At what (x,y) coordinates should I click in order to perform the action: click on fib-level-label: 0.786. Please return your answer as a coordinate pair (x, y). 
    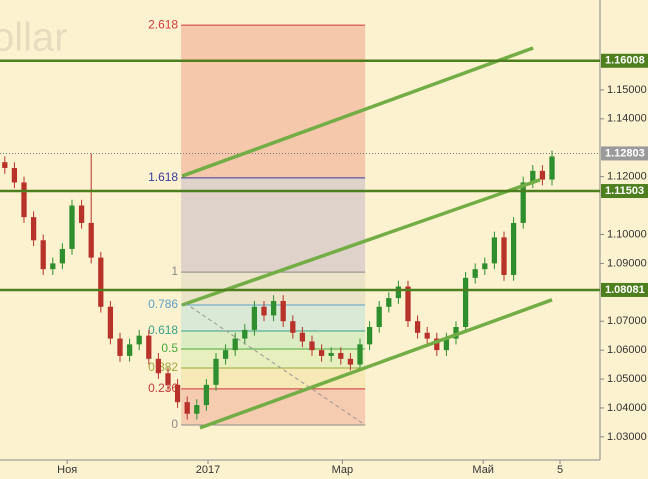
    Looking at the image, I should click on (163, 304).